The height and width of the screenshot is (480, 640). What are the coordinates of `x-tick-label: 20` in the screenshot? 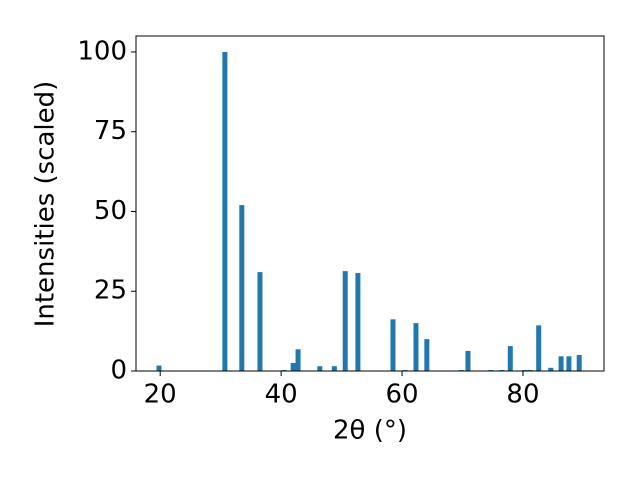 It's located at (160, 395).